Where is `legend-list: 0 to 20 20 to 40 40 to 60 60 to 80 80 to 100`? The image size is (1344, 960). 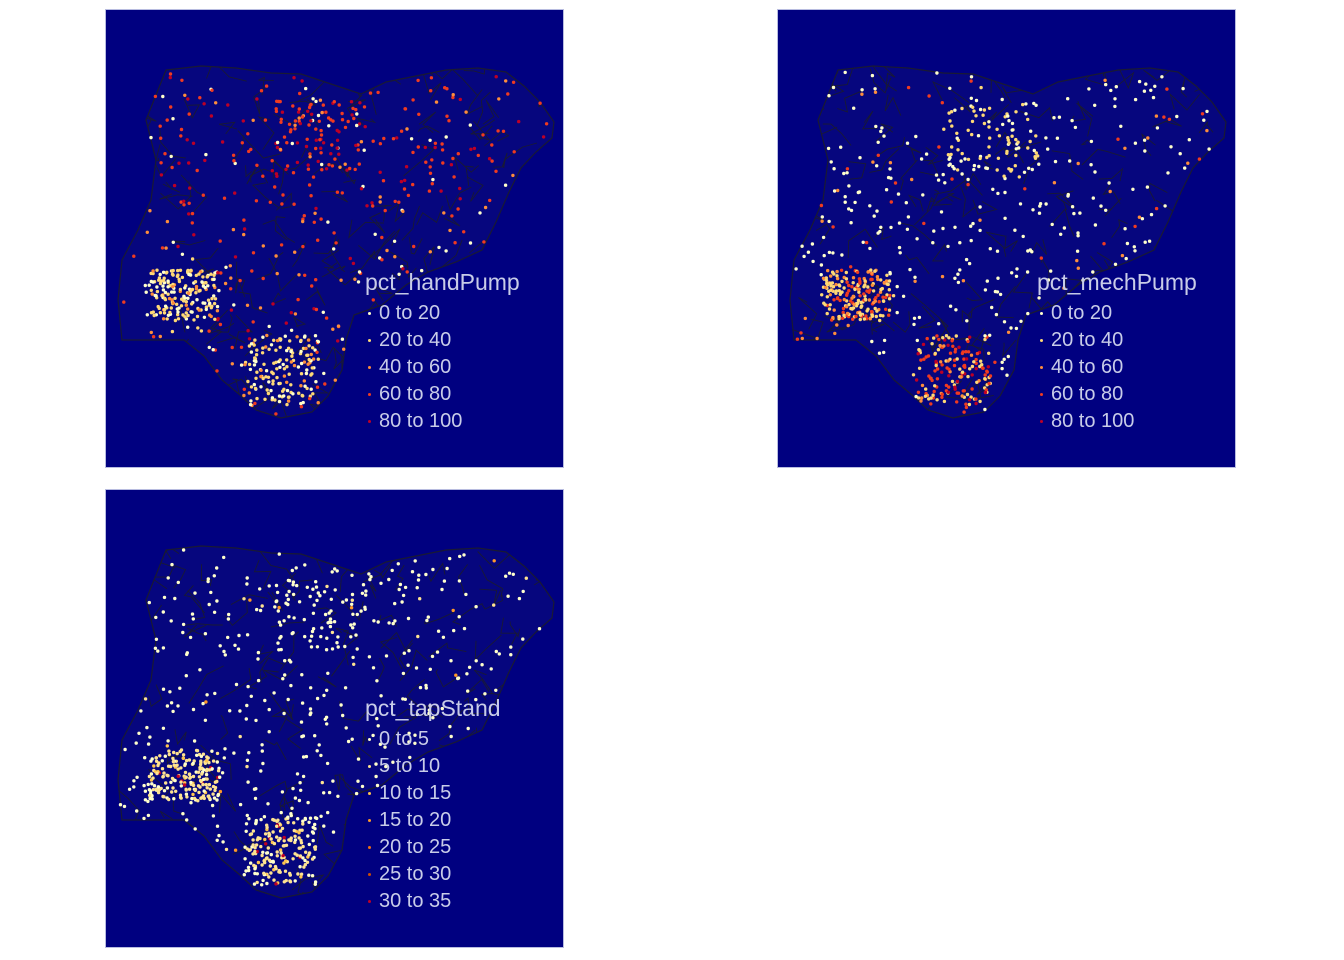 legend-list: 0 to 20 20 to 40 40 to 60 60 to 80 80 to 100 is located at coordinates (442, 367).